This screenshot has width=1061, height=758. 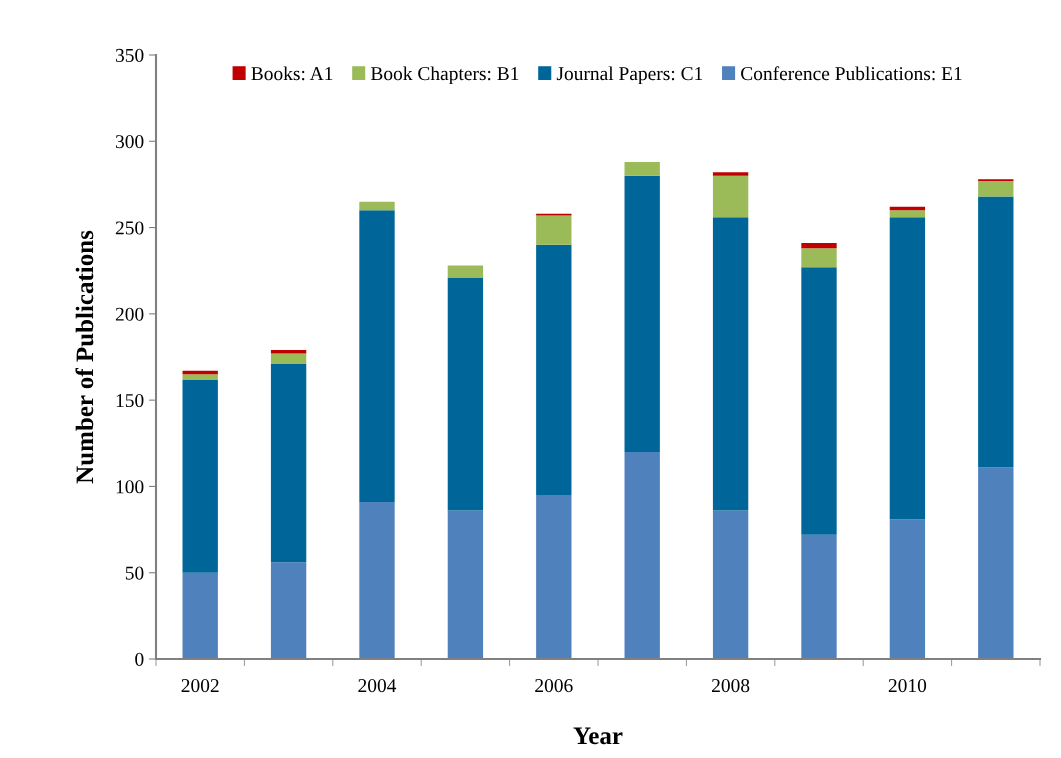 I want to click on y-tick-label: 100, so click(x=130, y=487).